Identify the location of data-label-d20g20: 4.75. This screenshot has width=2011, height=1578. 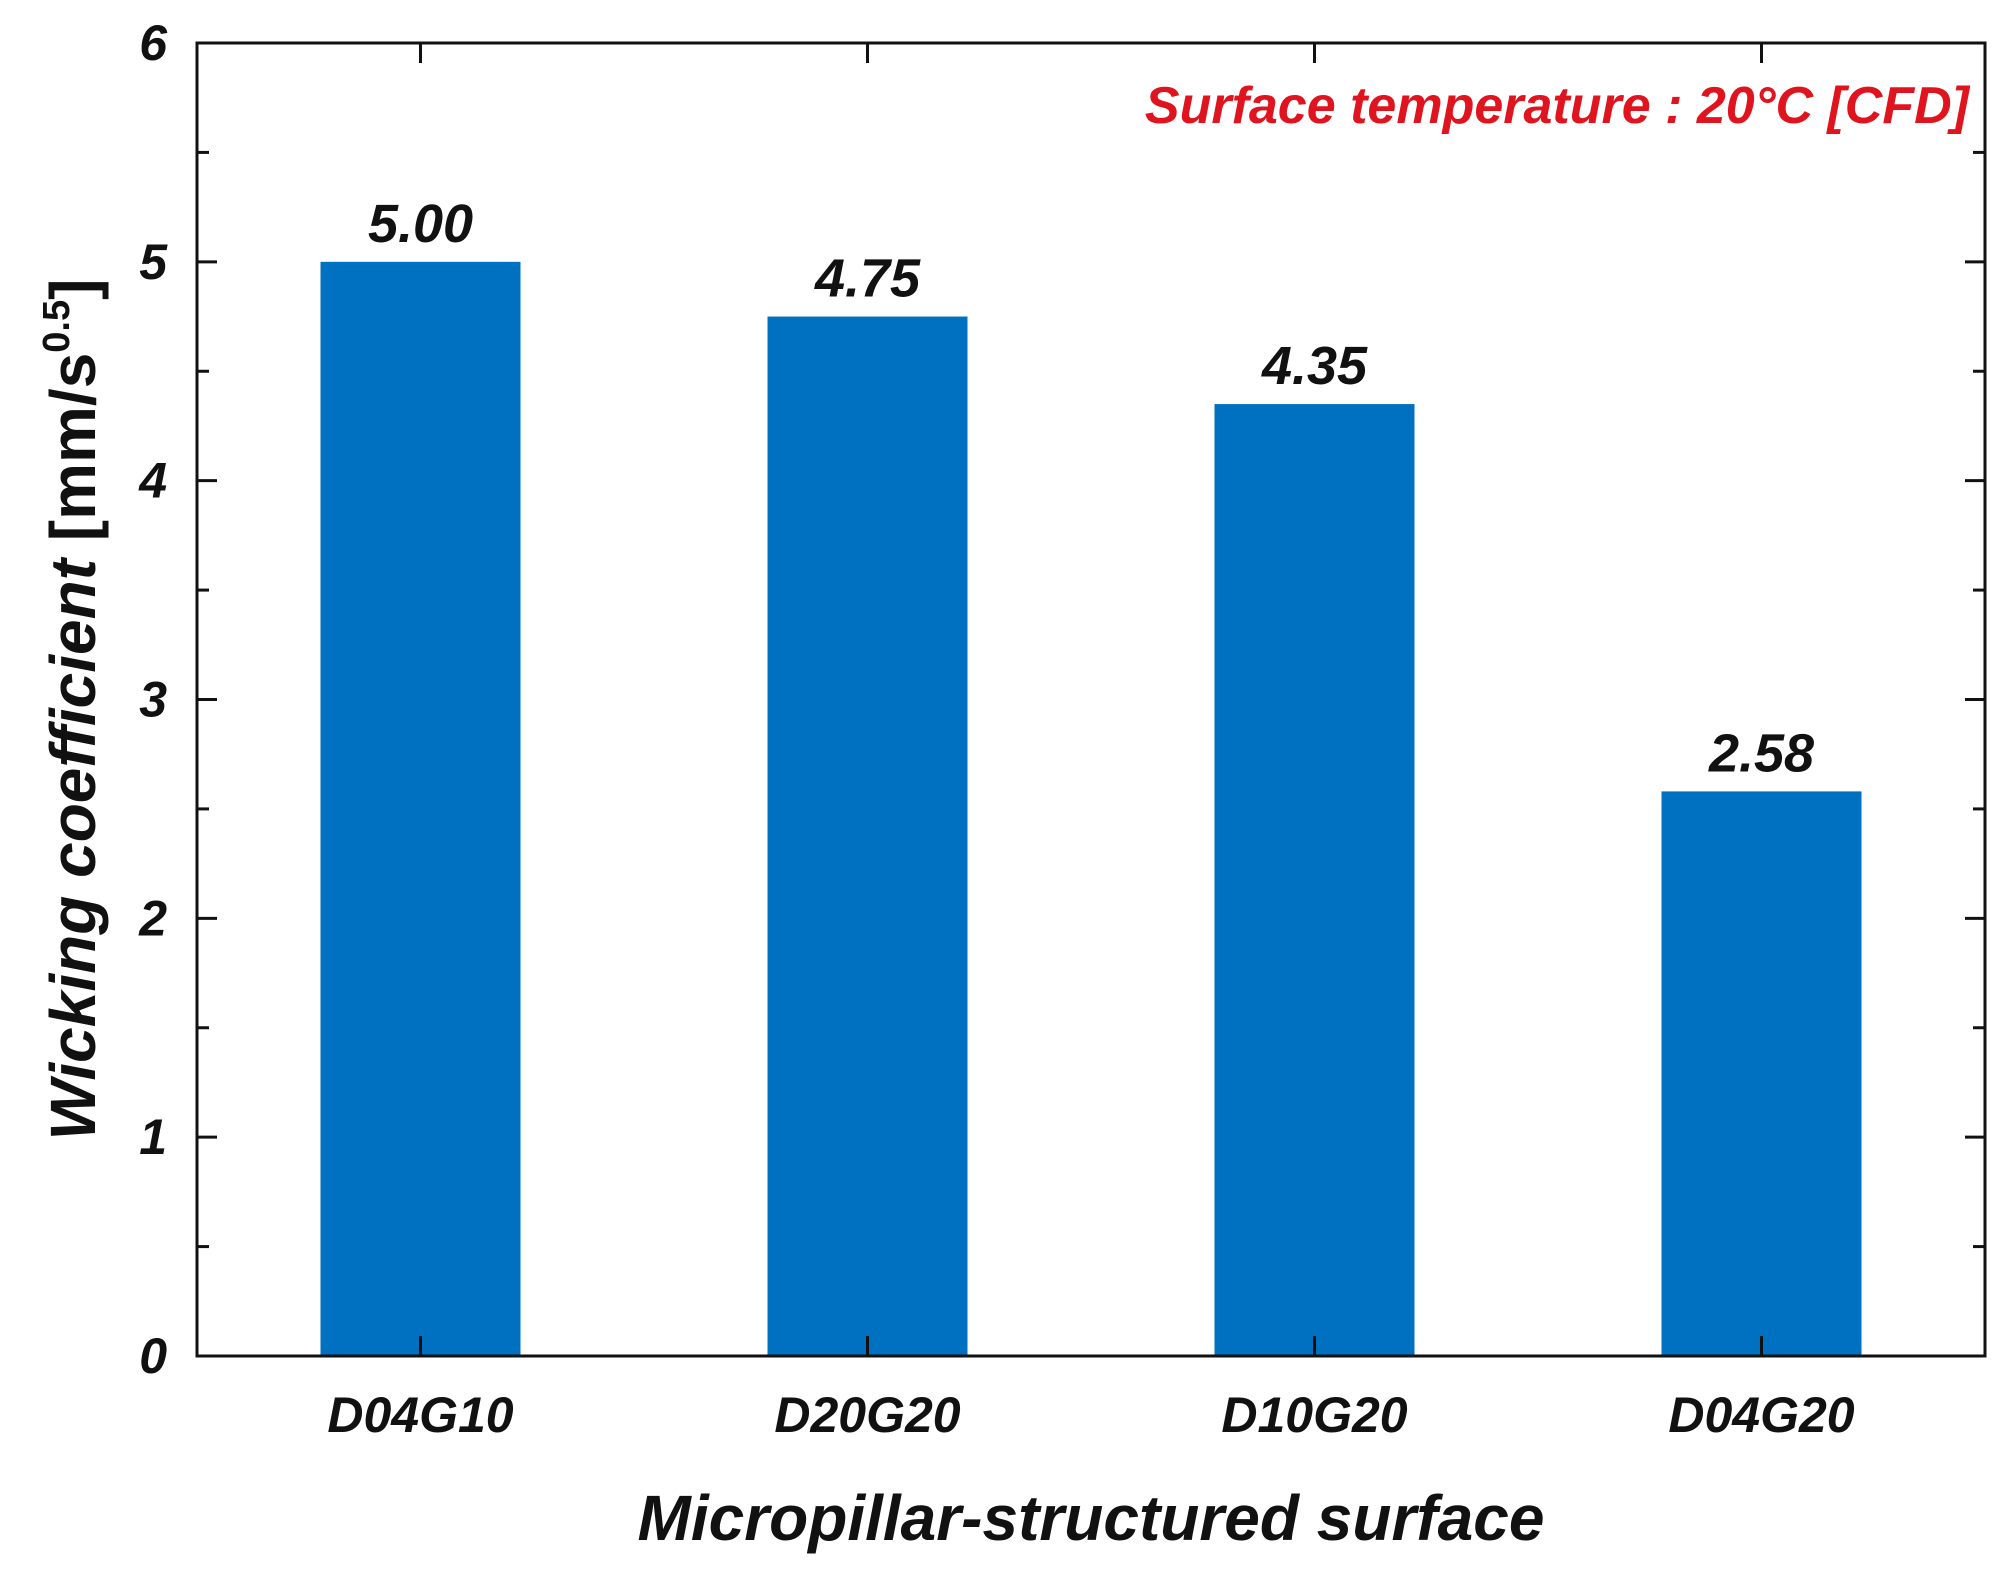
(867, 279).